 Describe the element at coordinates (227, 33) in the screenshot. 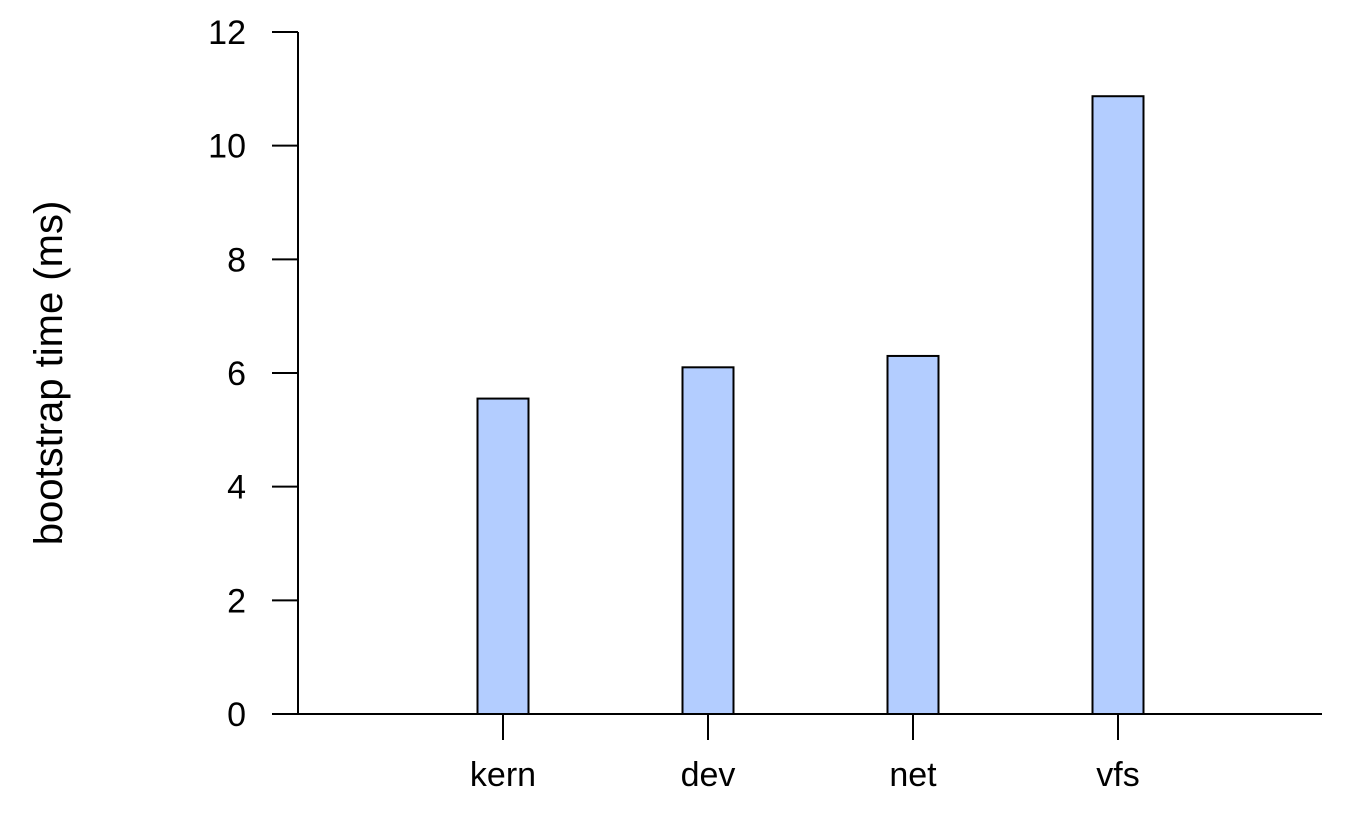

I see `y-tick-label: 12` at that location.